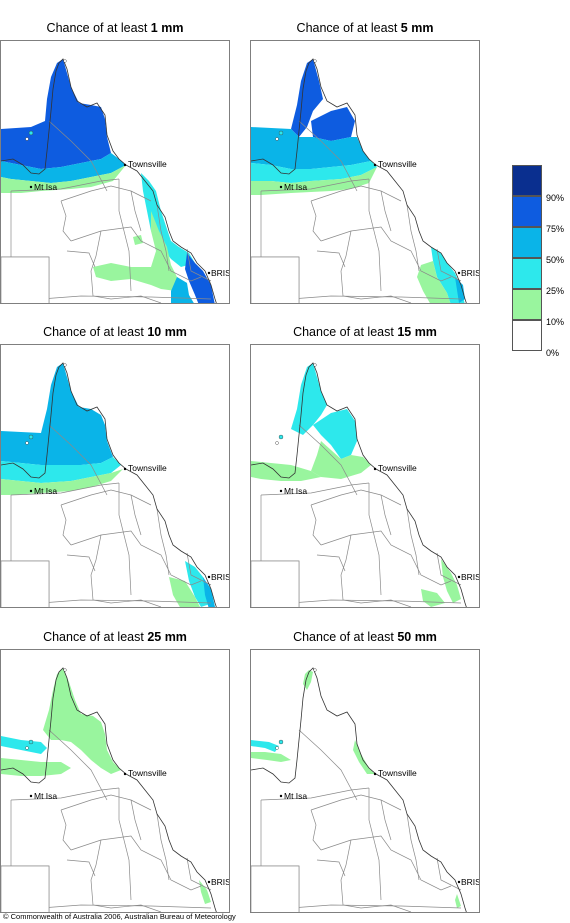  Describe the element at coordinates (553, 353) in the screenshot. I see `legend-label-0: 0%` at that location.